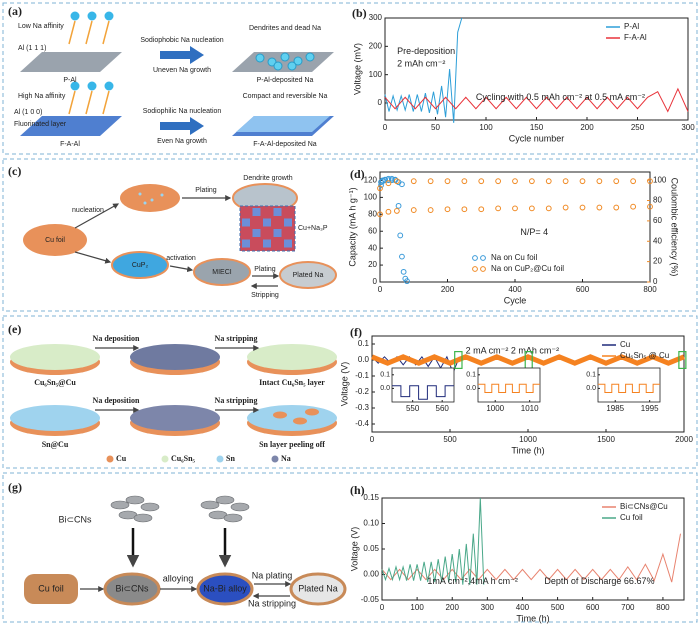 The image size is (700, 625). What do you see at coordinates (631, 517) in the screenshot?
I see `legend-label: Cu foil` at bounding box center [631, 517].